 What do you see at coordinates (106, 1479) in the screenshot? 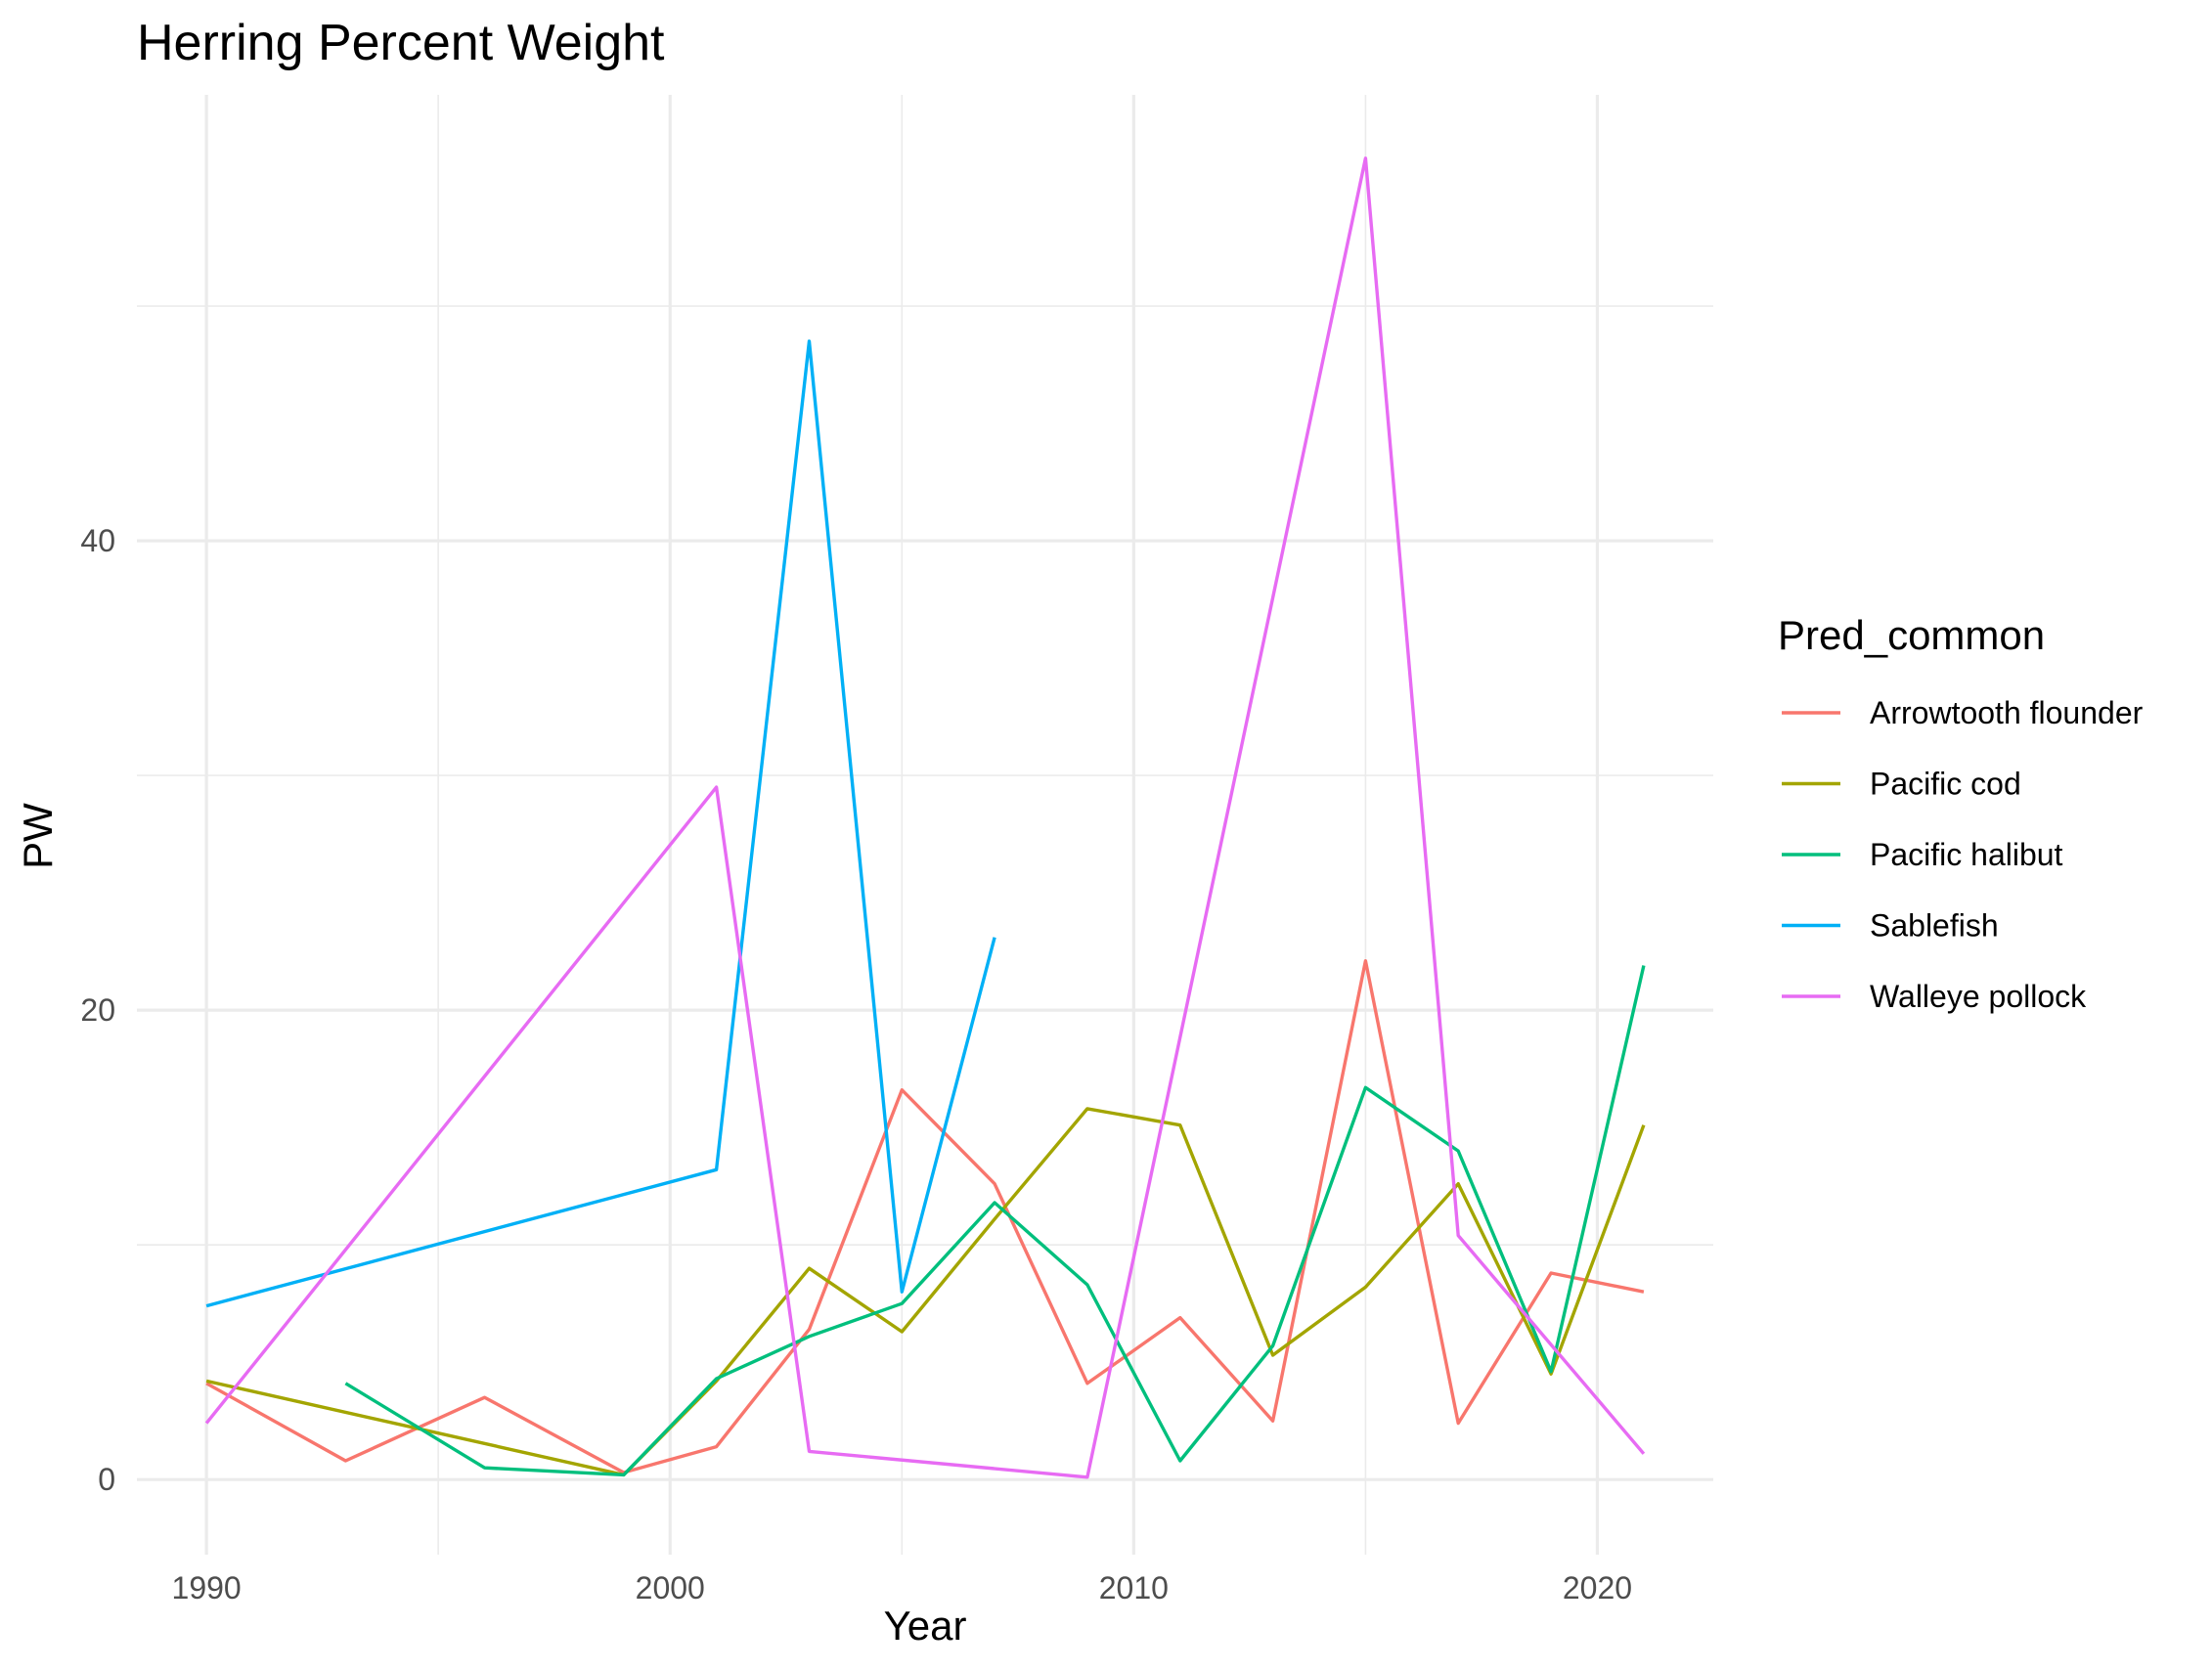
I see `y-tick-label: 0` at bounding box center [106, 1479].